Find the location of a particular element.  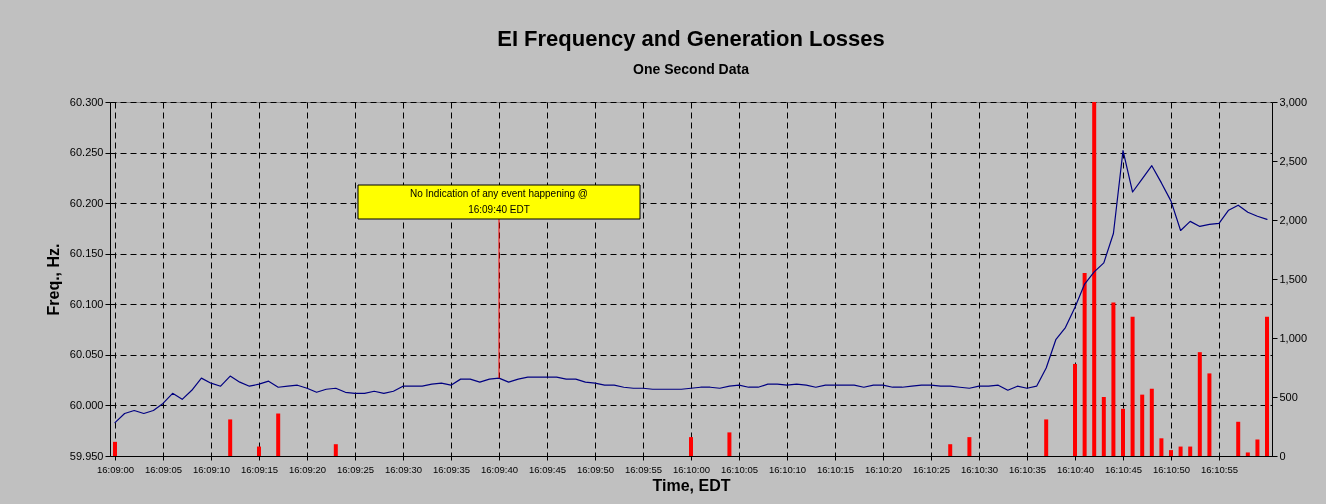

y-tick-label: 60.300 is located at coordinates (86, 101).